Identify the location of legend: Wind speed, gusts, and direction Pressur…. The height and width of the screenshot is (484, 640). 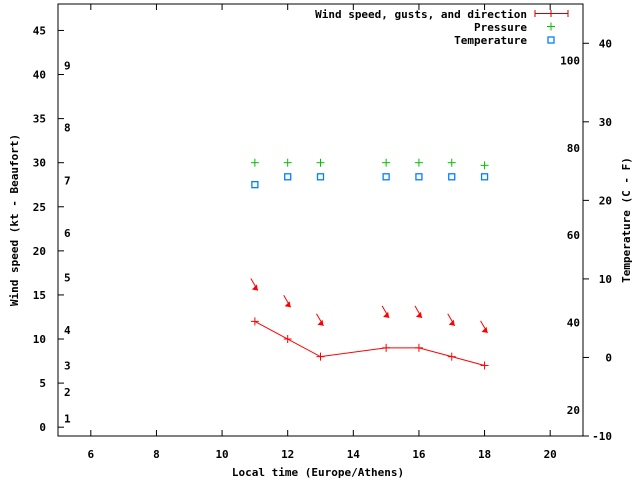
(442, 27).